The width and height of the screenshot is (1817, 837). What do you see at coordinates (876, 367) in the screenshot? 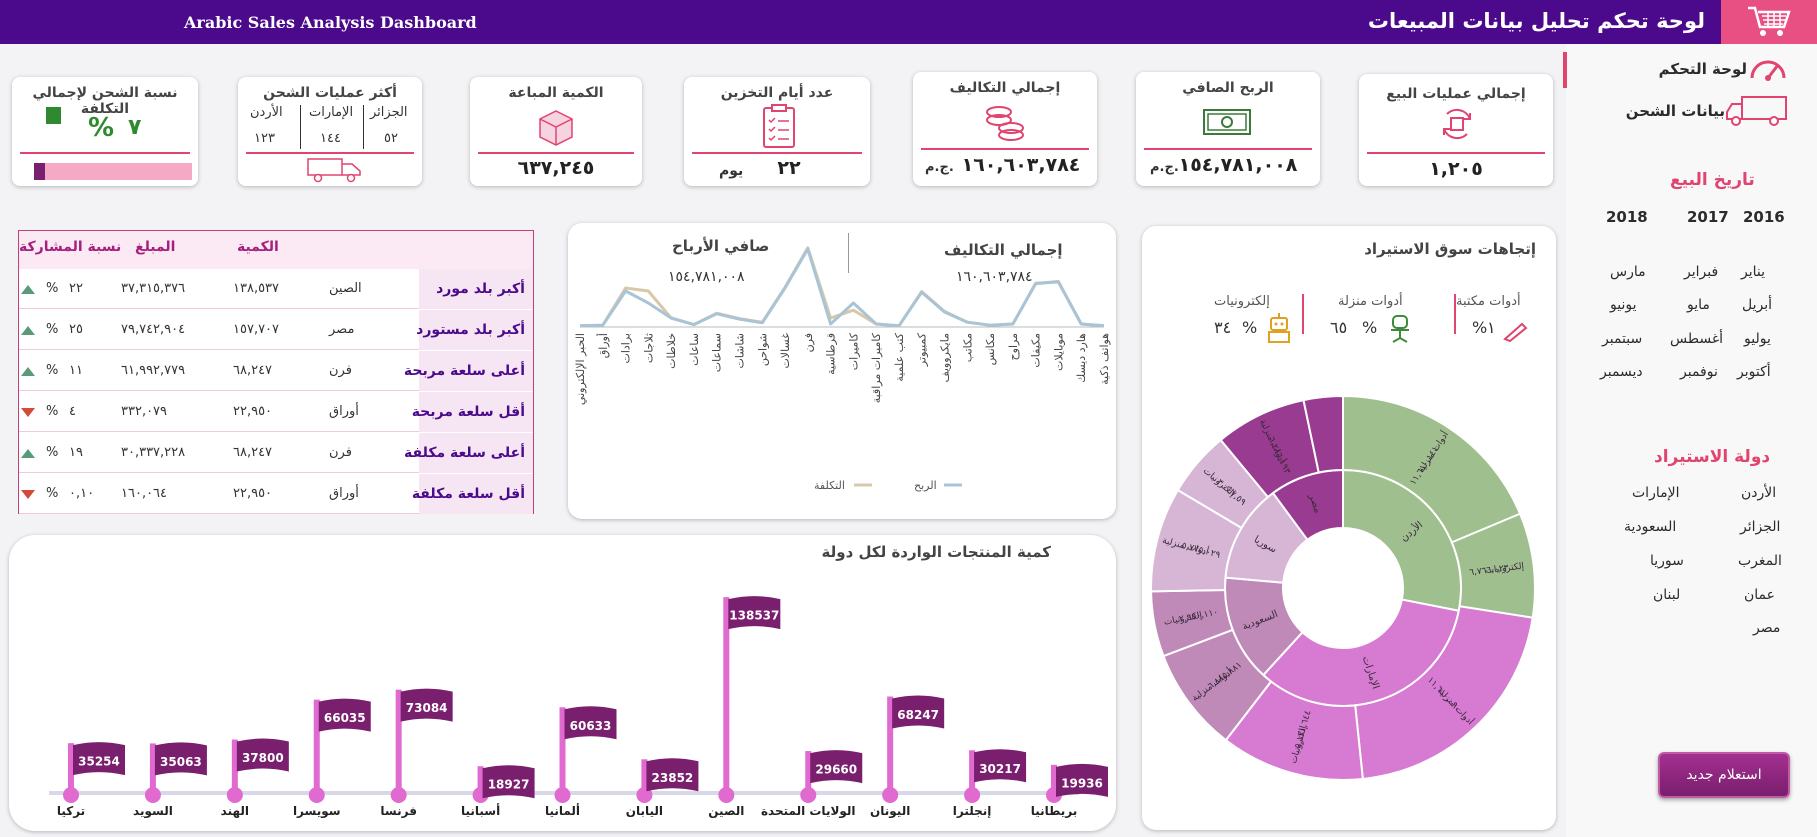
I see `x-tick-label: كاميرات مراقبة` at bounding box center [876, 367].